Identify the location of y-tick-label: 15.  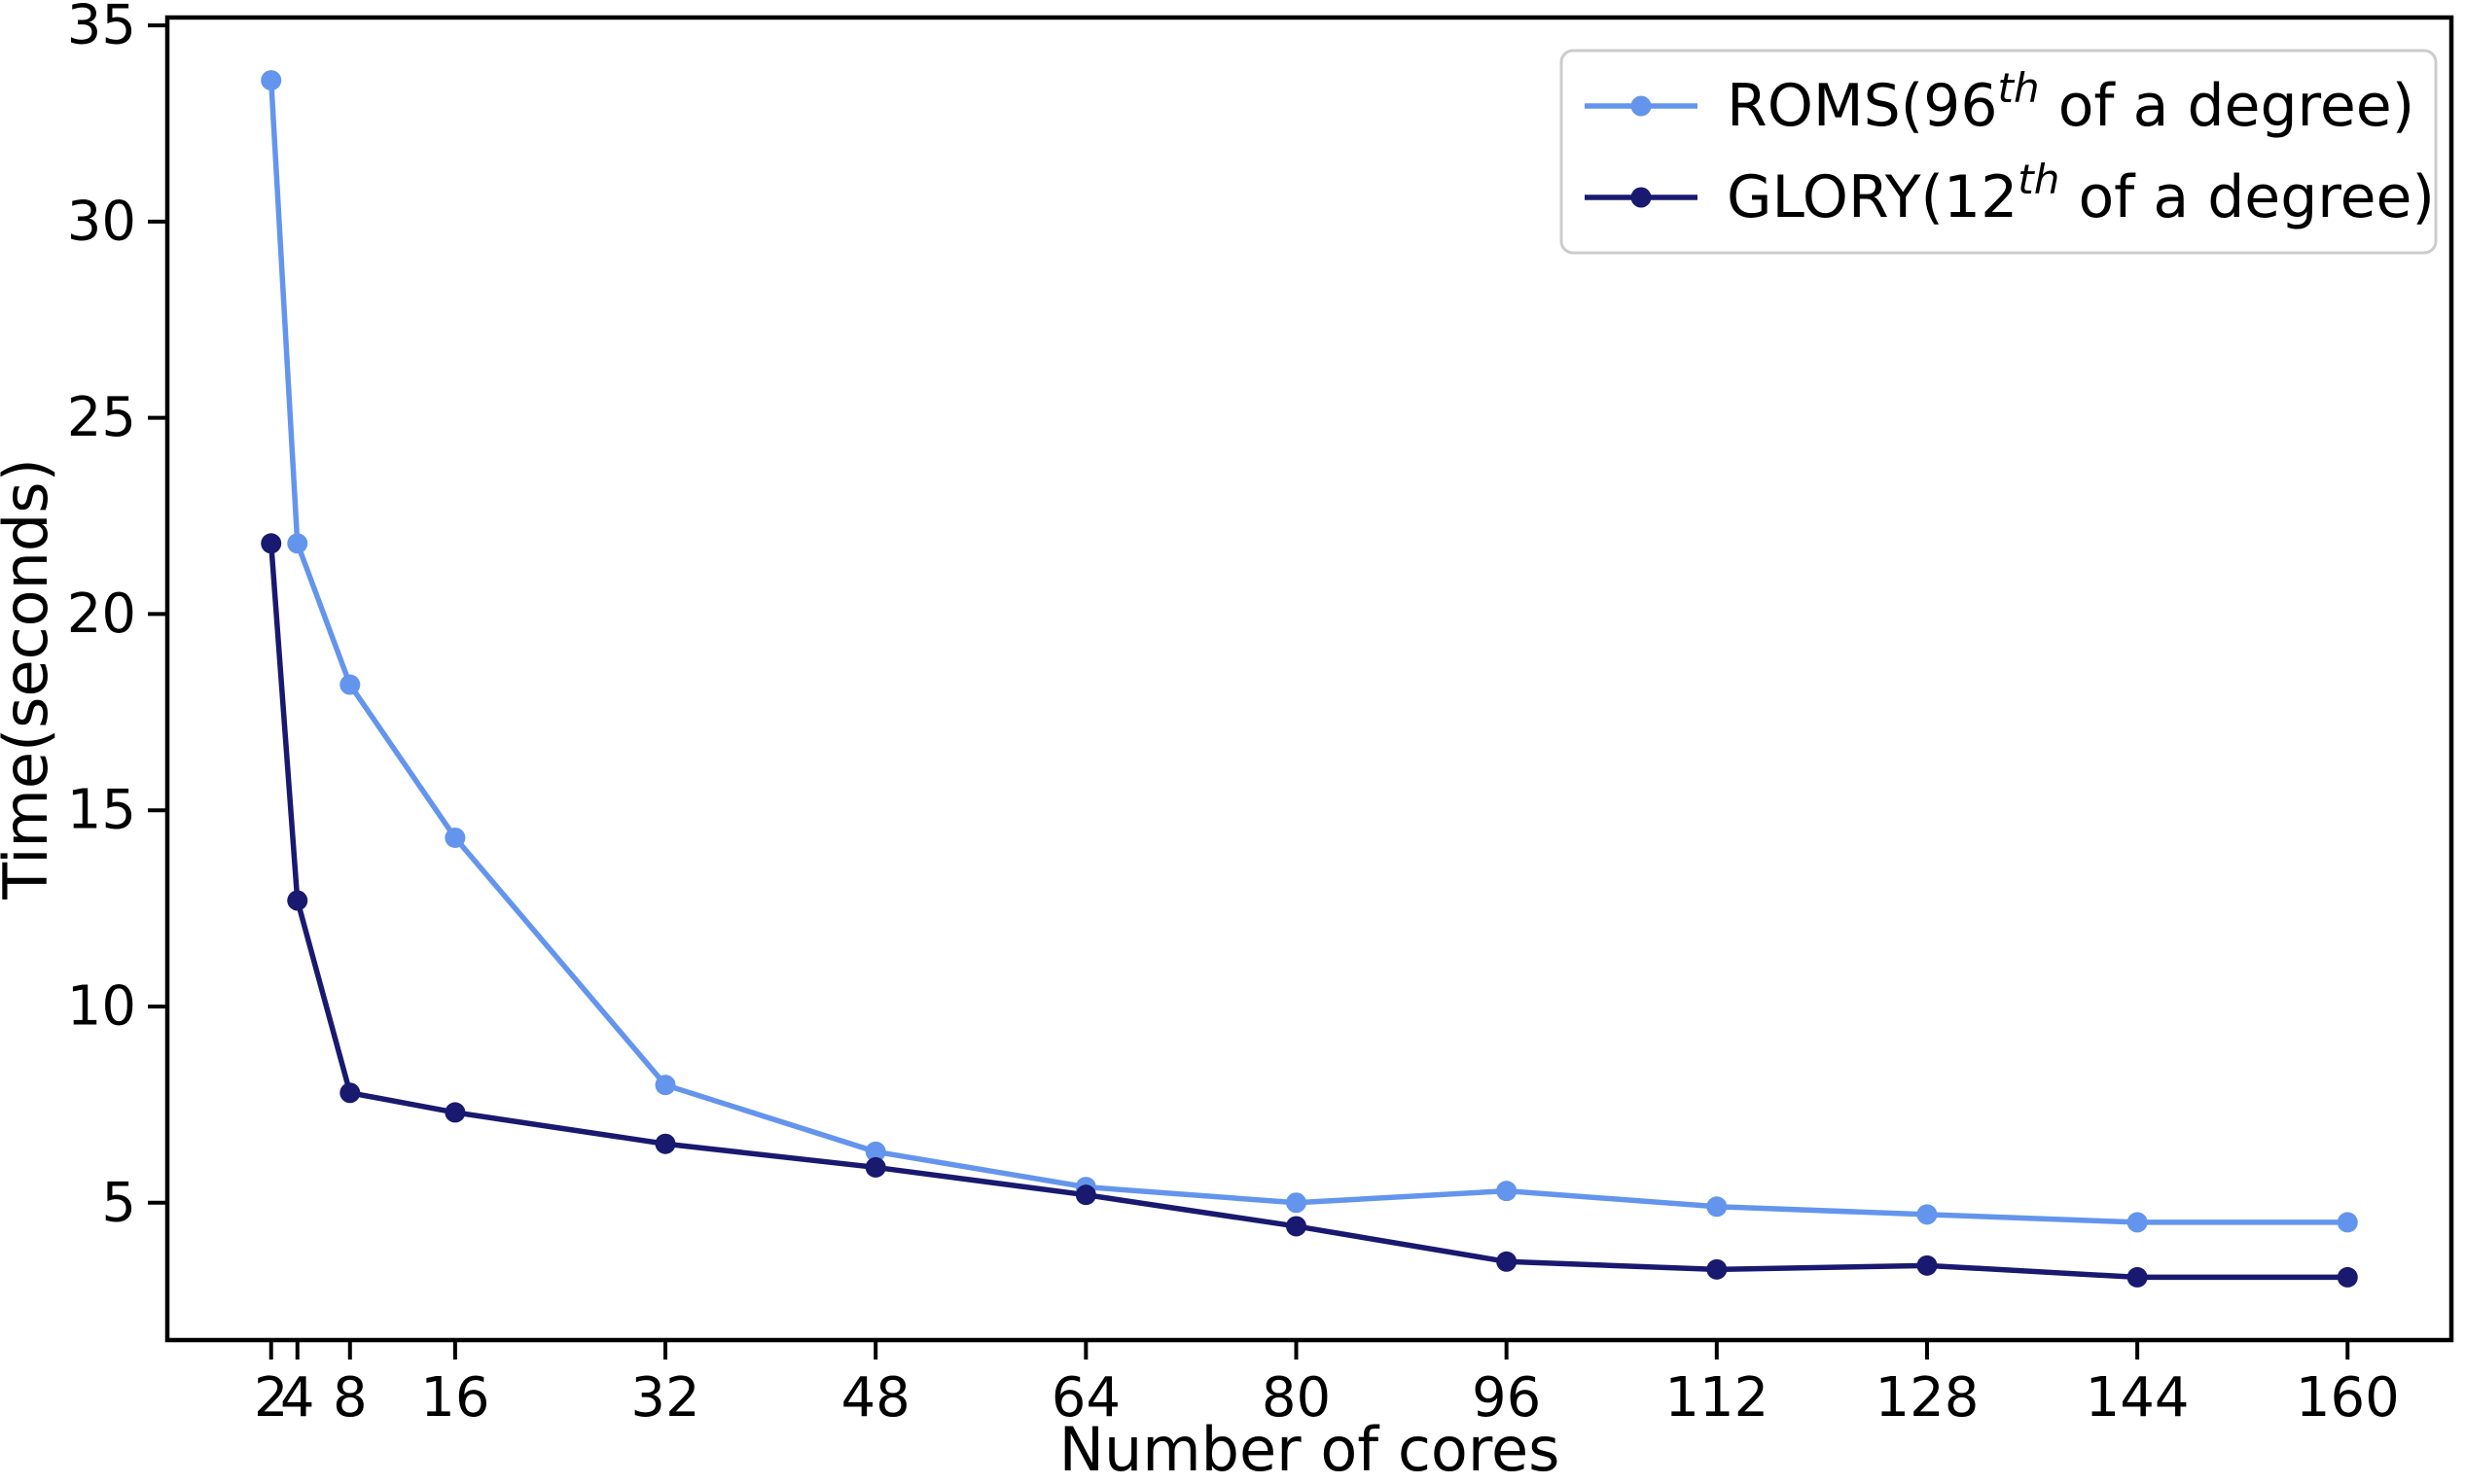
(101, 811).